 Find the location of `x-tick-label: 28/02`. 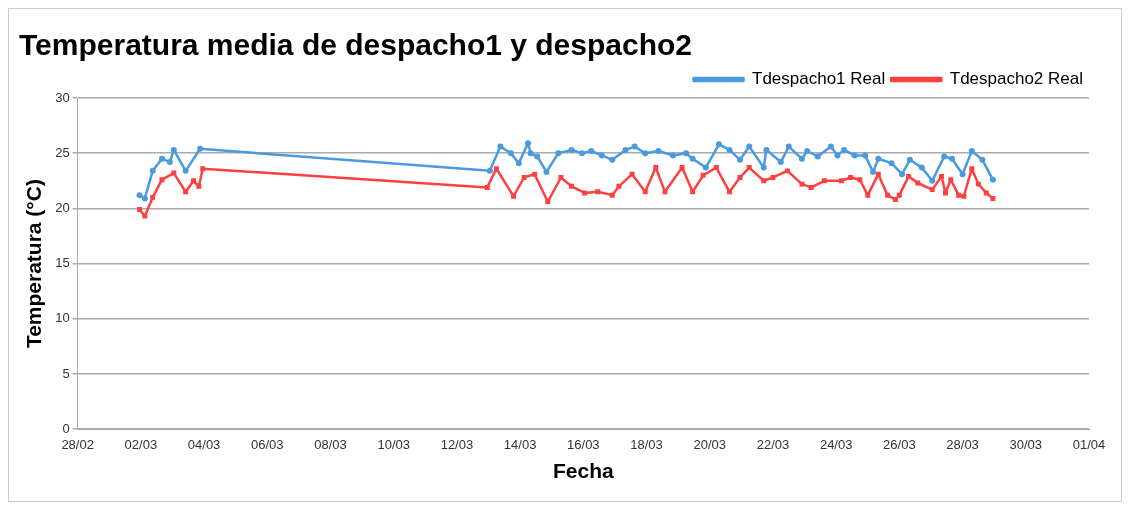

x-tick-label: 28/02 is located at coordinates (77, 444).